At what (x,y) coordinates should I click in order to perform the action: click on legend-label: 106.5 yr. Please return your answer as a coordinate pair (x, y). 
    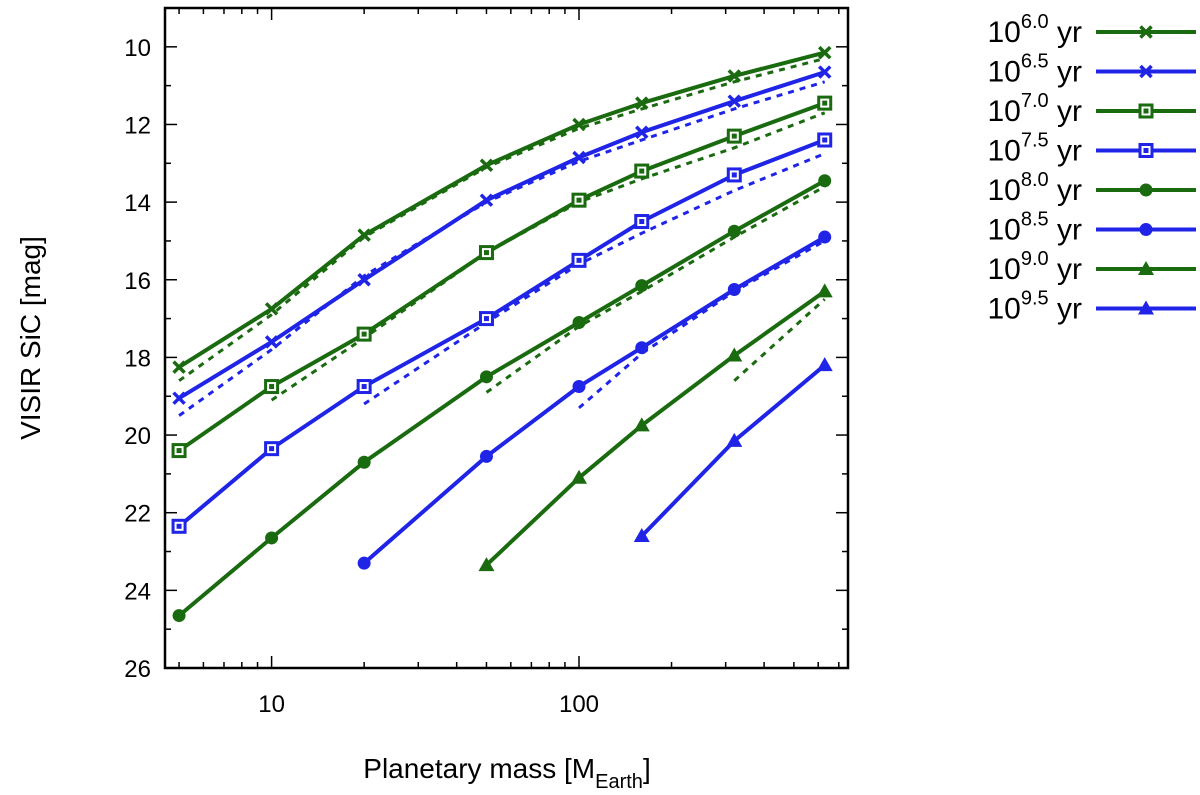
    Looking at the image, I should click on (1034, 70).